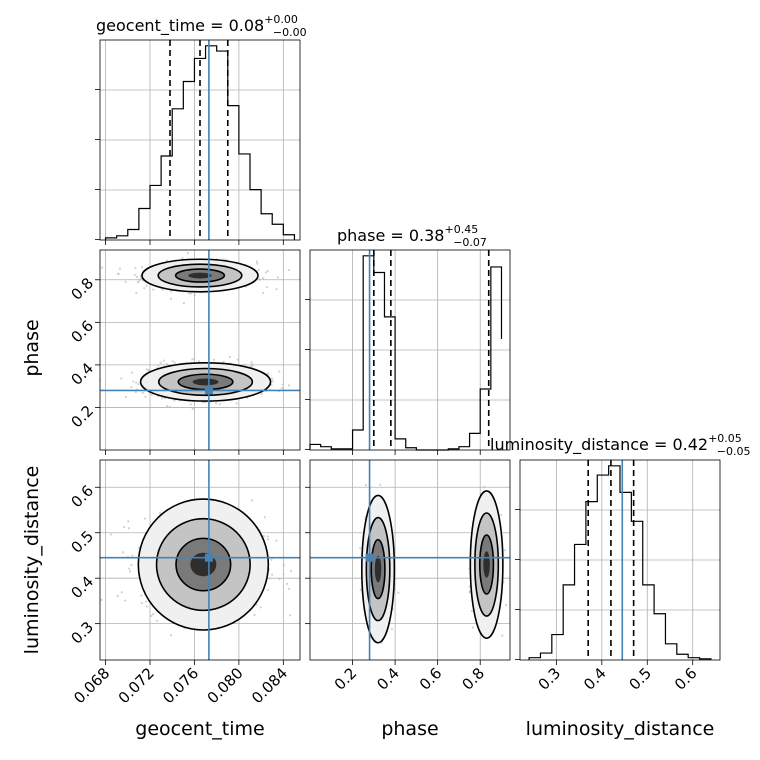  Describe the element at coordinates (620, 562) in the screenshot. I see `histogram-luminosity_distance` at that location.